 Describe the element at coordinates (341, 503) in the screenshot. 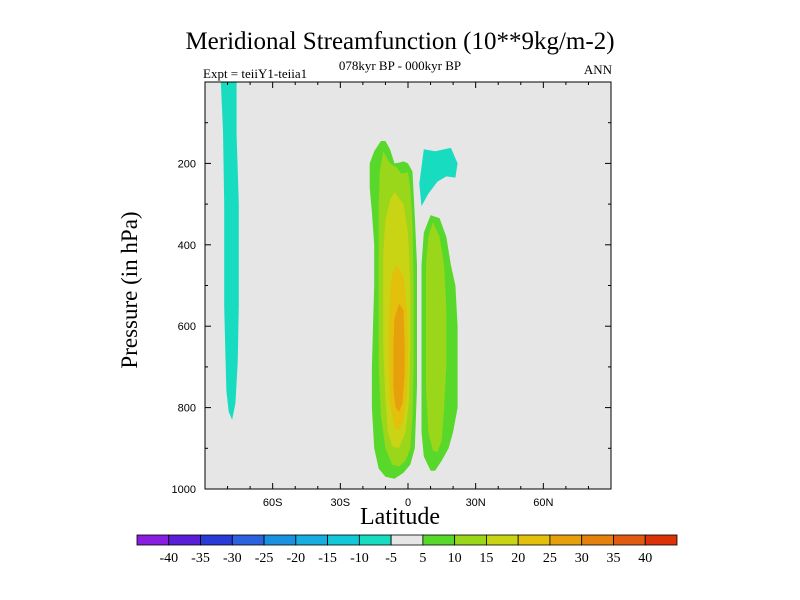

I see `x-tick-label: 30S` at that location.